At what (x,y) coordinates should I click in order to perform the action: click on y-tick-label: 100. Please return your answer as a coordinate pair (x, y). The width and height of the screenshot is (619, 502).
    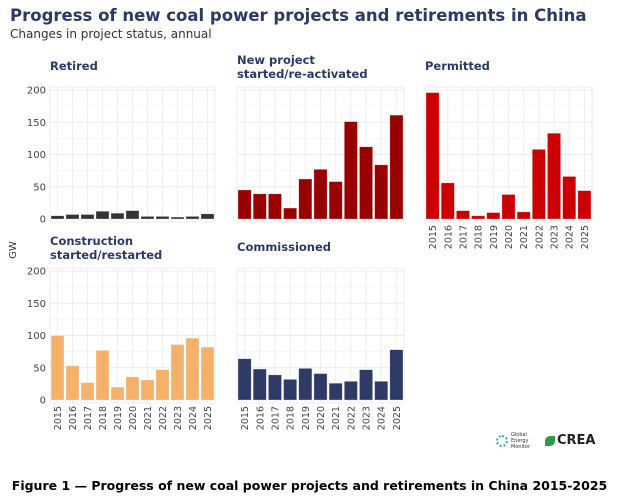
    Looking at the image, I should click on (36, 155).